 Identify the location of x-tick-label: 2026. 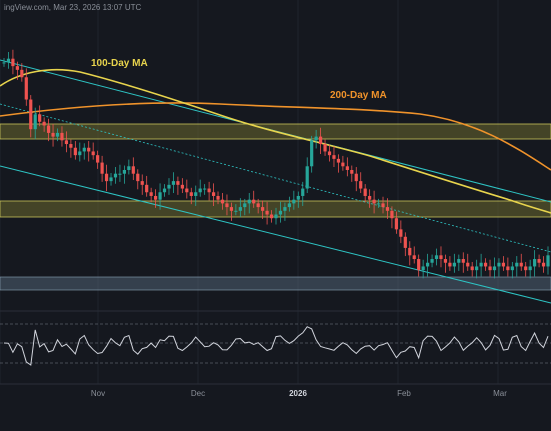
(298, 393).